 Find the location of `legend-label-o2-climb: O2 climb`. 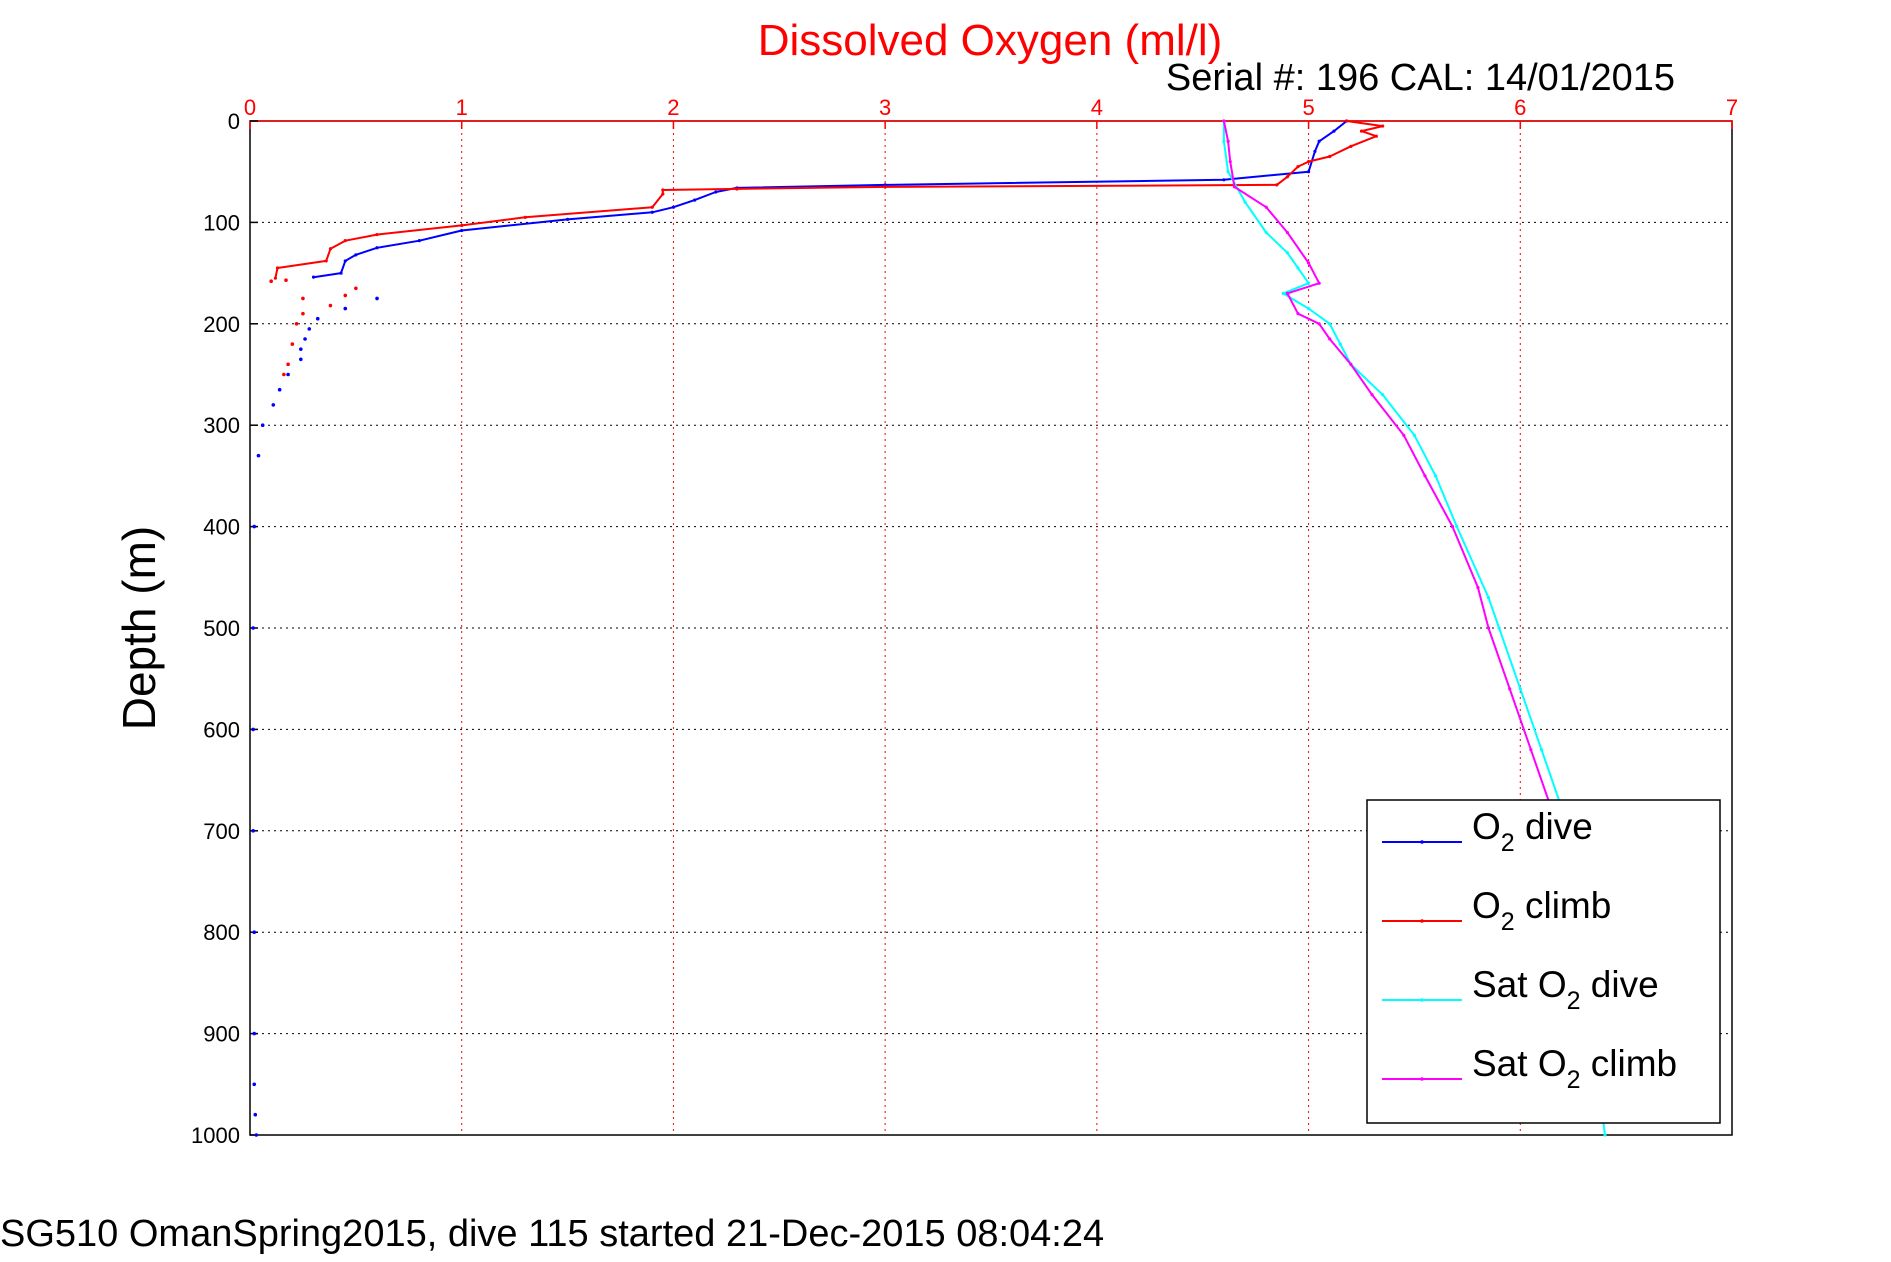

legend-label-o2-climb: O2 climb is located at coordinates (1541, 910).